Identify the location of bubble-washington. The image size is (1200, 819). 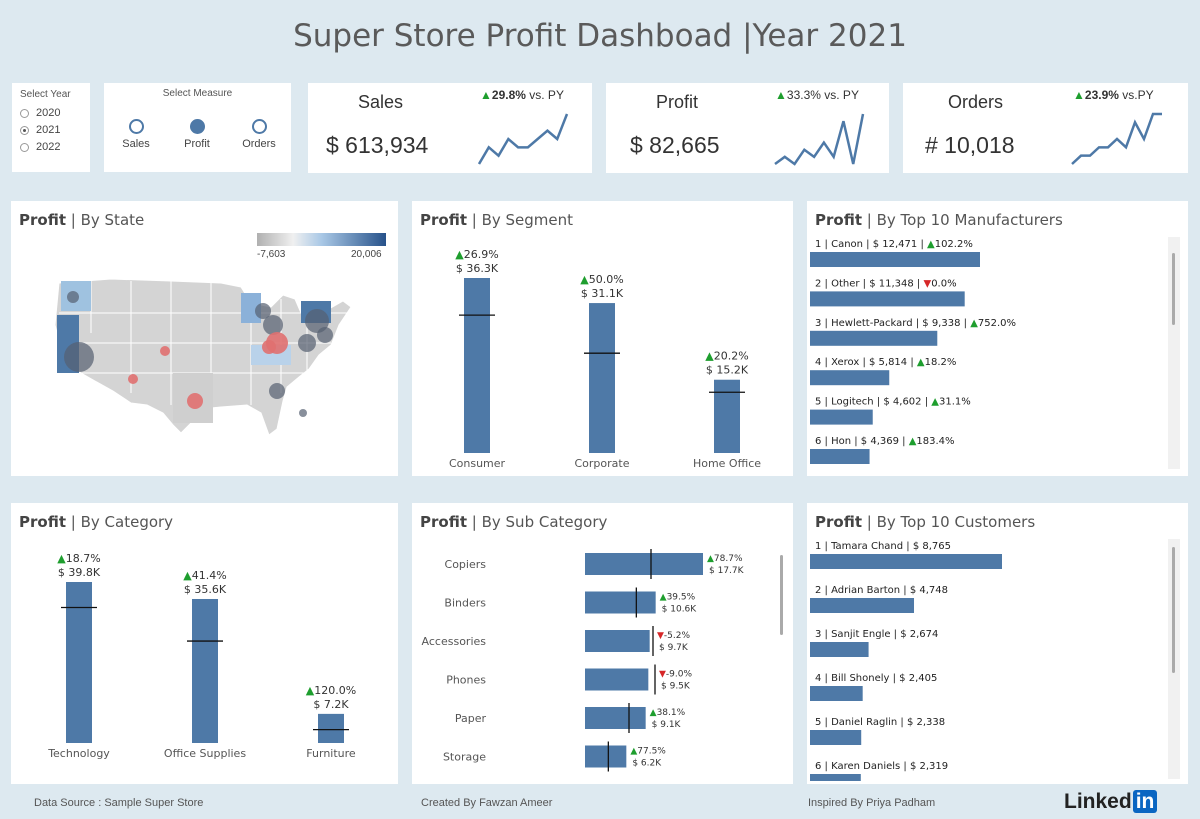
(73, 297).